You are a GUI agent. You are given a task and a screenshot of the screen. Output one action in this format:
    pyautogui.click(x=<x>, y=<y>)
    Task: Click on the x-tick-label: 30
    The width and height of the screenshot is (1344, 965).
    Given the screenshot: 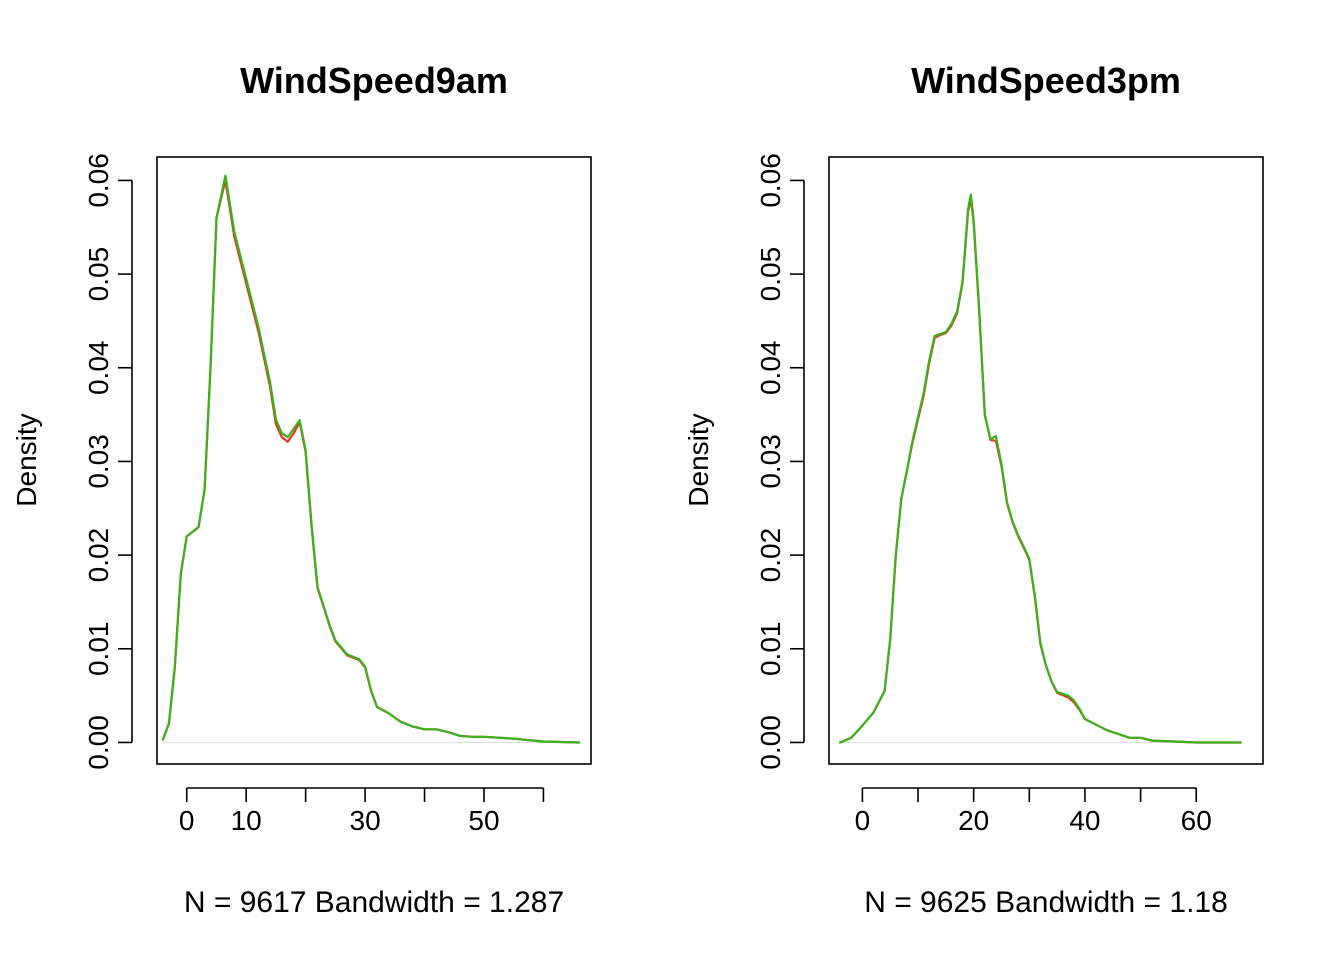 What is the action you would take?
    pyautogui.click(x=365, y=820)
    